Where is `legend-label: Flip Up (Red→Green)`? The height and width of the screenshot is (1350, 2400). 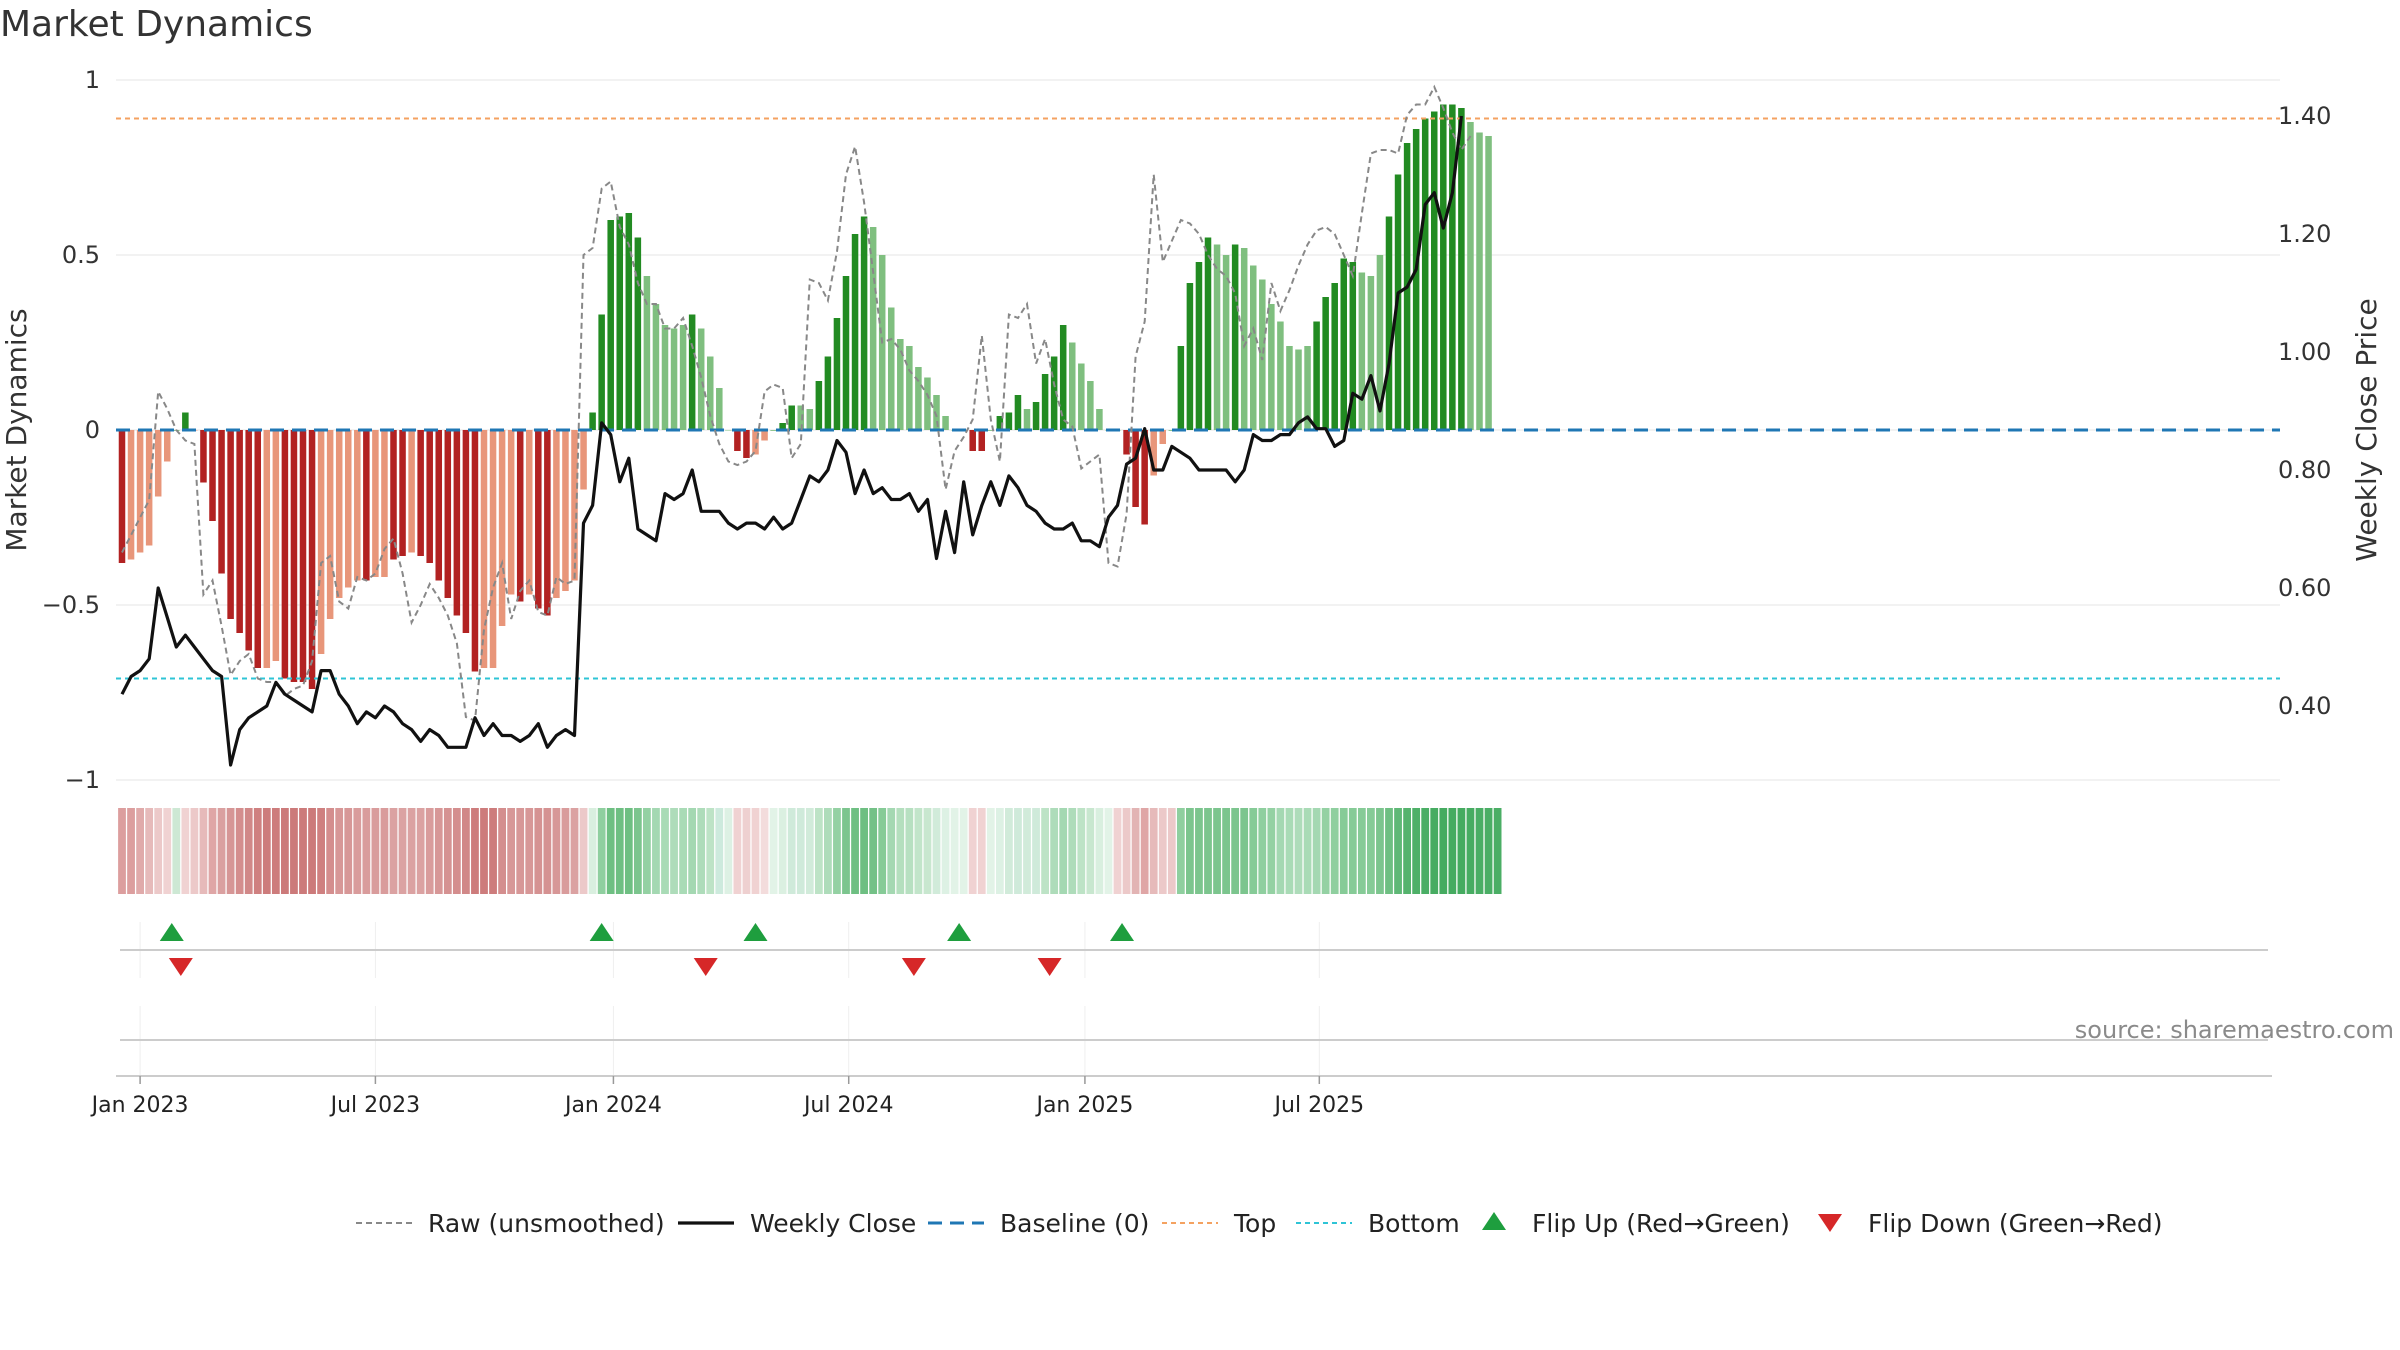 legend-label: Flip Up (Red→Green) is located at coordinates (1661, 1223).